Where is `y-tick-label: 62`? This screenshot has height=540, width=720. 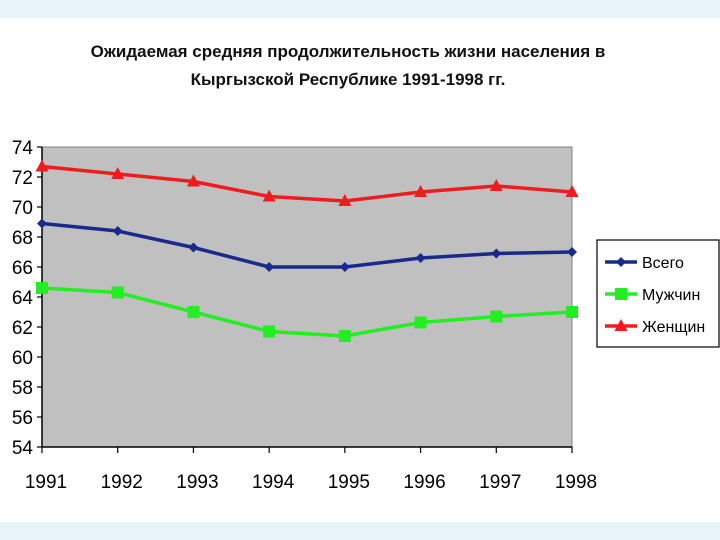
y-tick-label: 62 is located at coordinates (22, 328).